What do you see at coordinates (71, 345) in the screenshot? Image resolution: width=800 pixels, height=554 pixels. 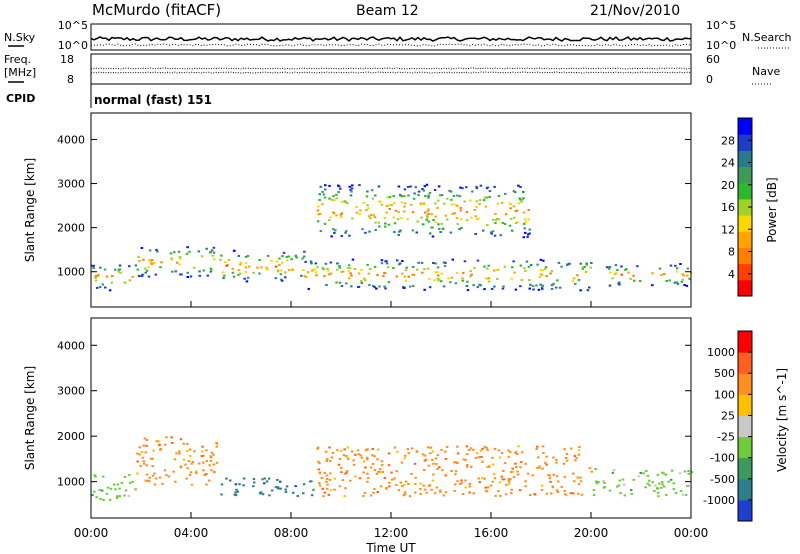 I see `y-tick-label: 4000` at bounding box center [71, 345].